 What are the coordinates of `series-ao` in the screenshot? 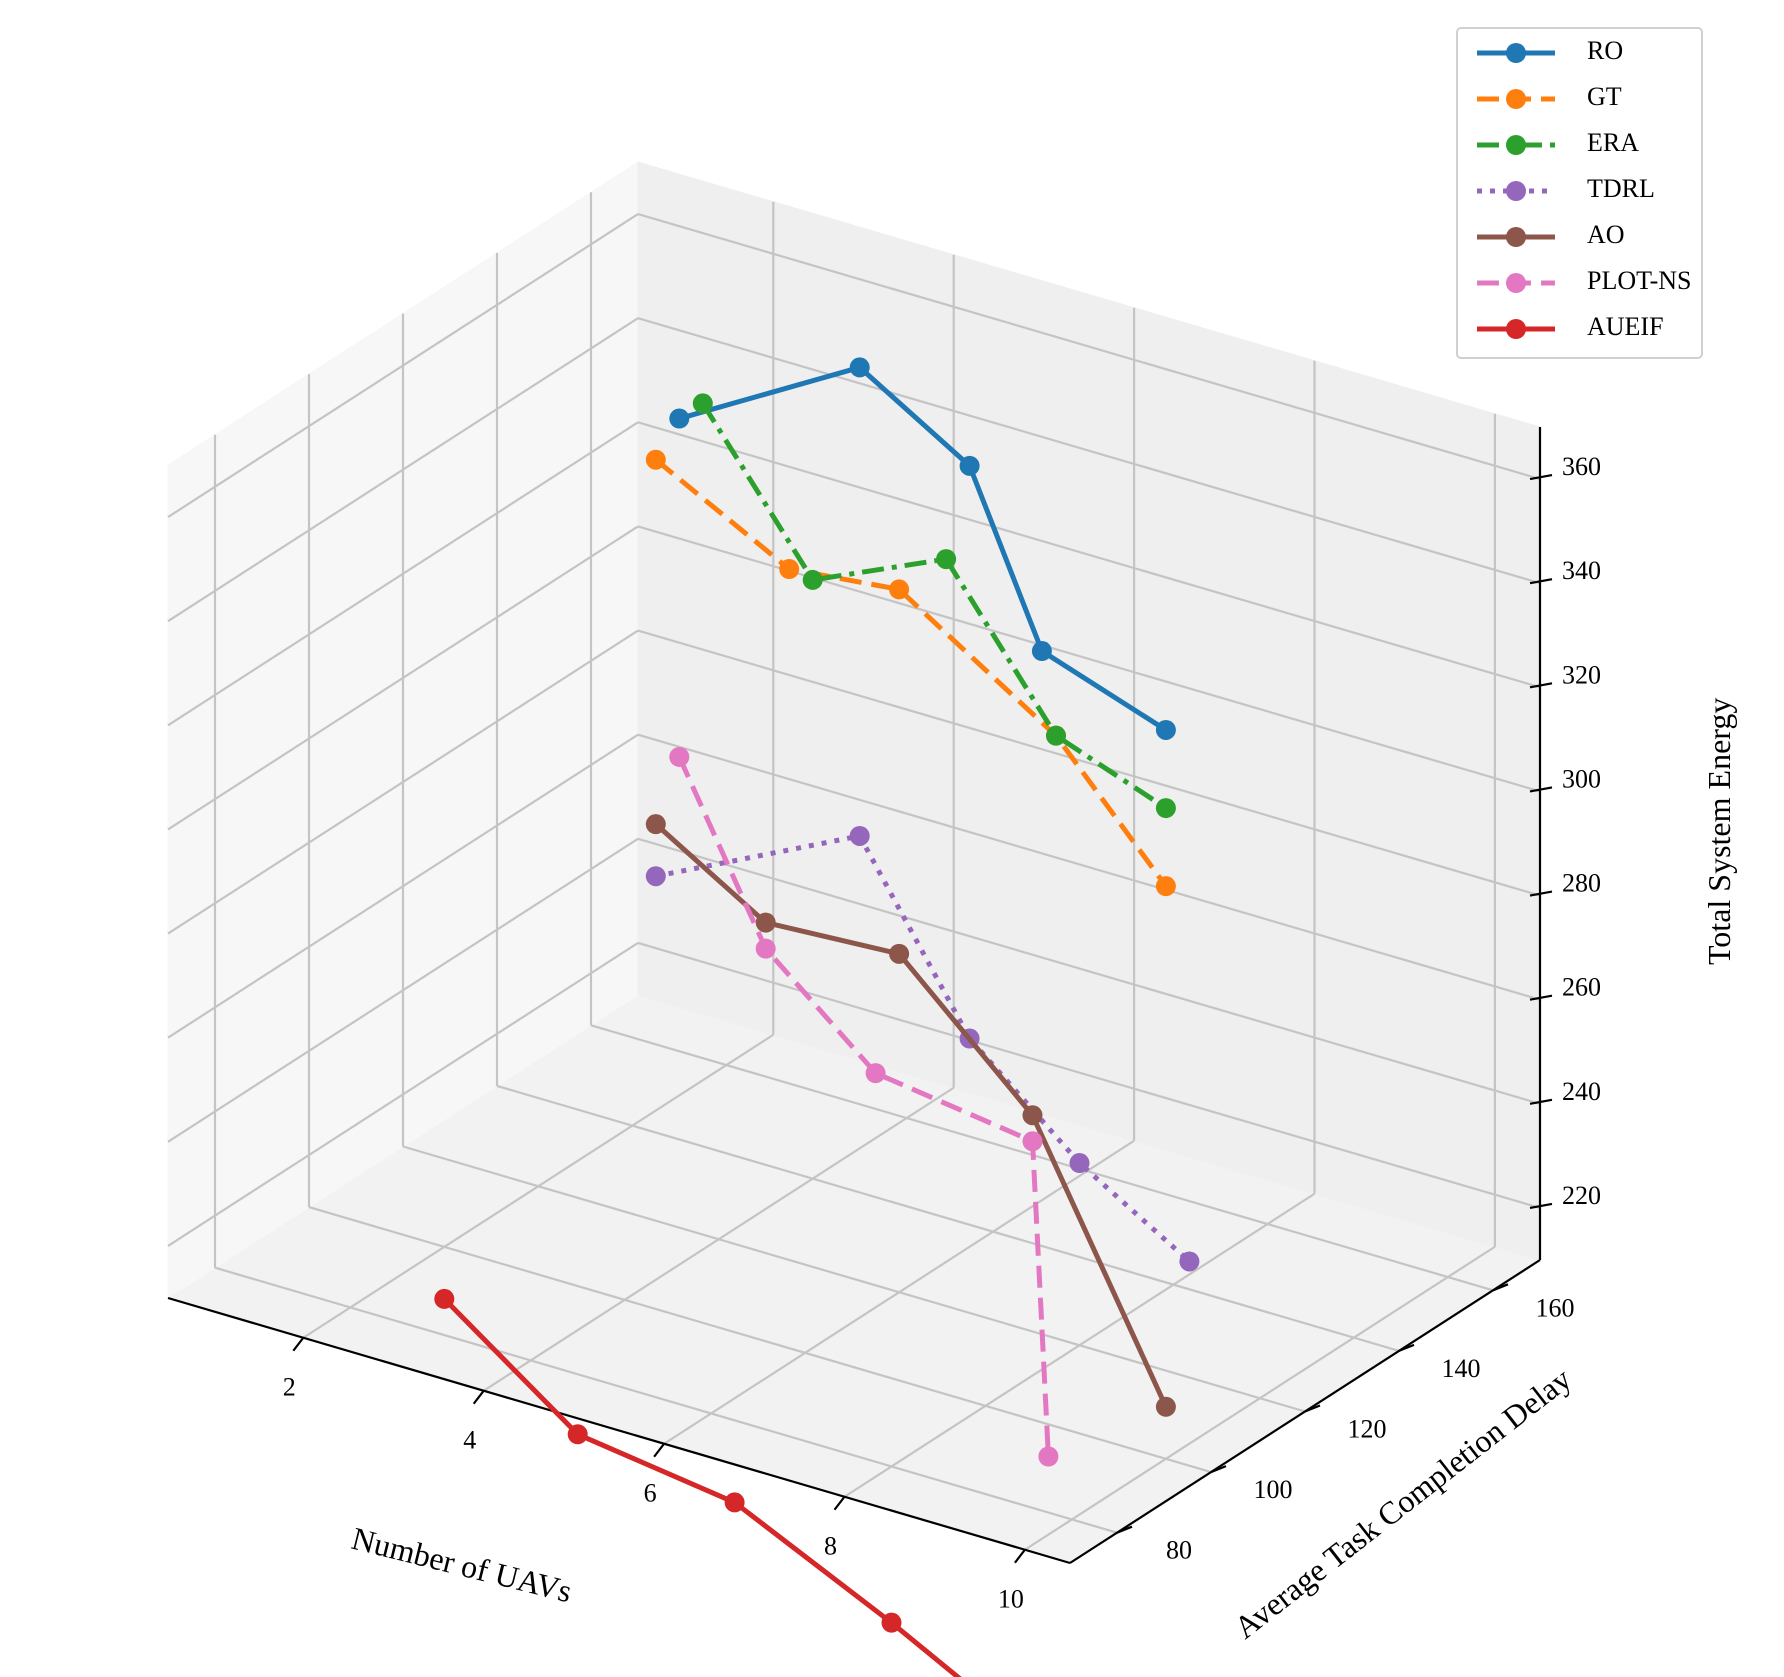 It's located at (910, 1115).